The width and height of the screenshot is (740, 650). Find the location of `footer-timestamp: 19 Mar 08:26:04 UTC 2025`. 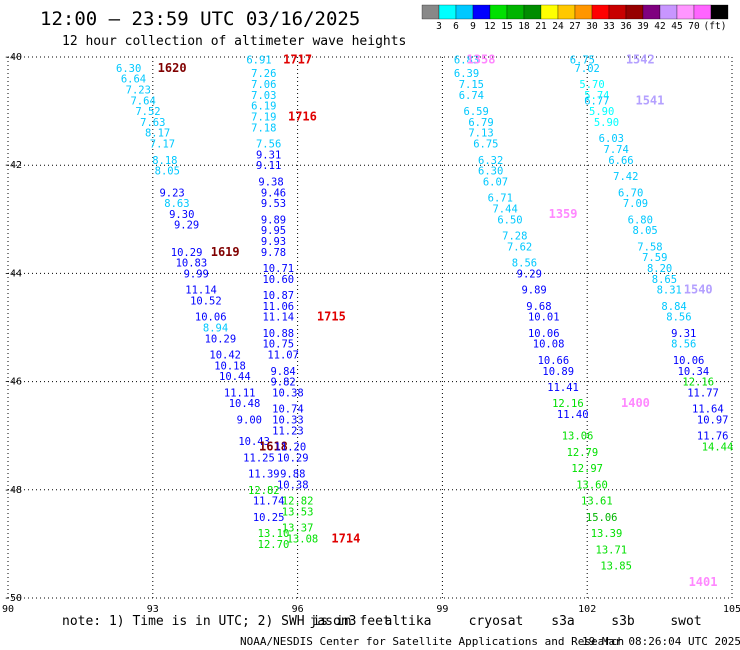

footer-timestamp: 19 Mar 08:26:04 UTC 2025 is located at coordinates (661, 641).